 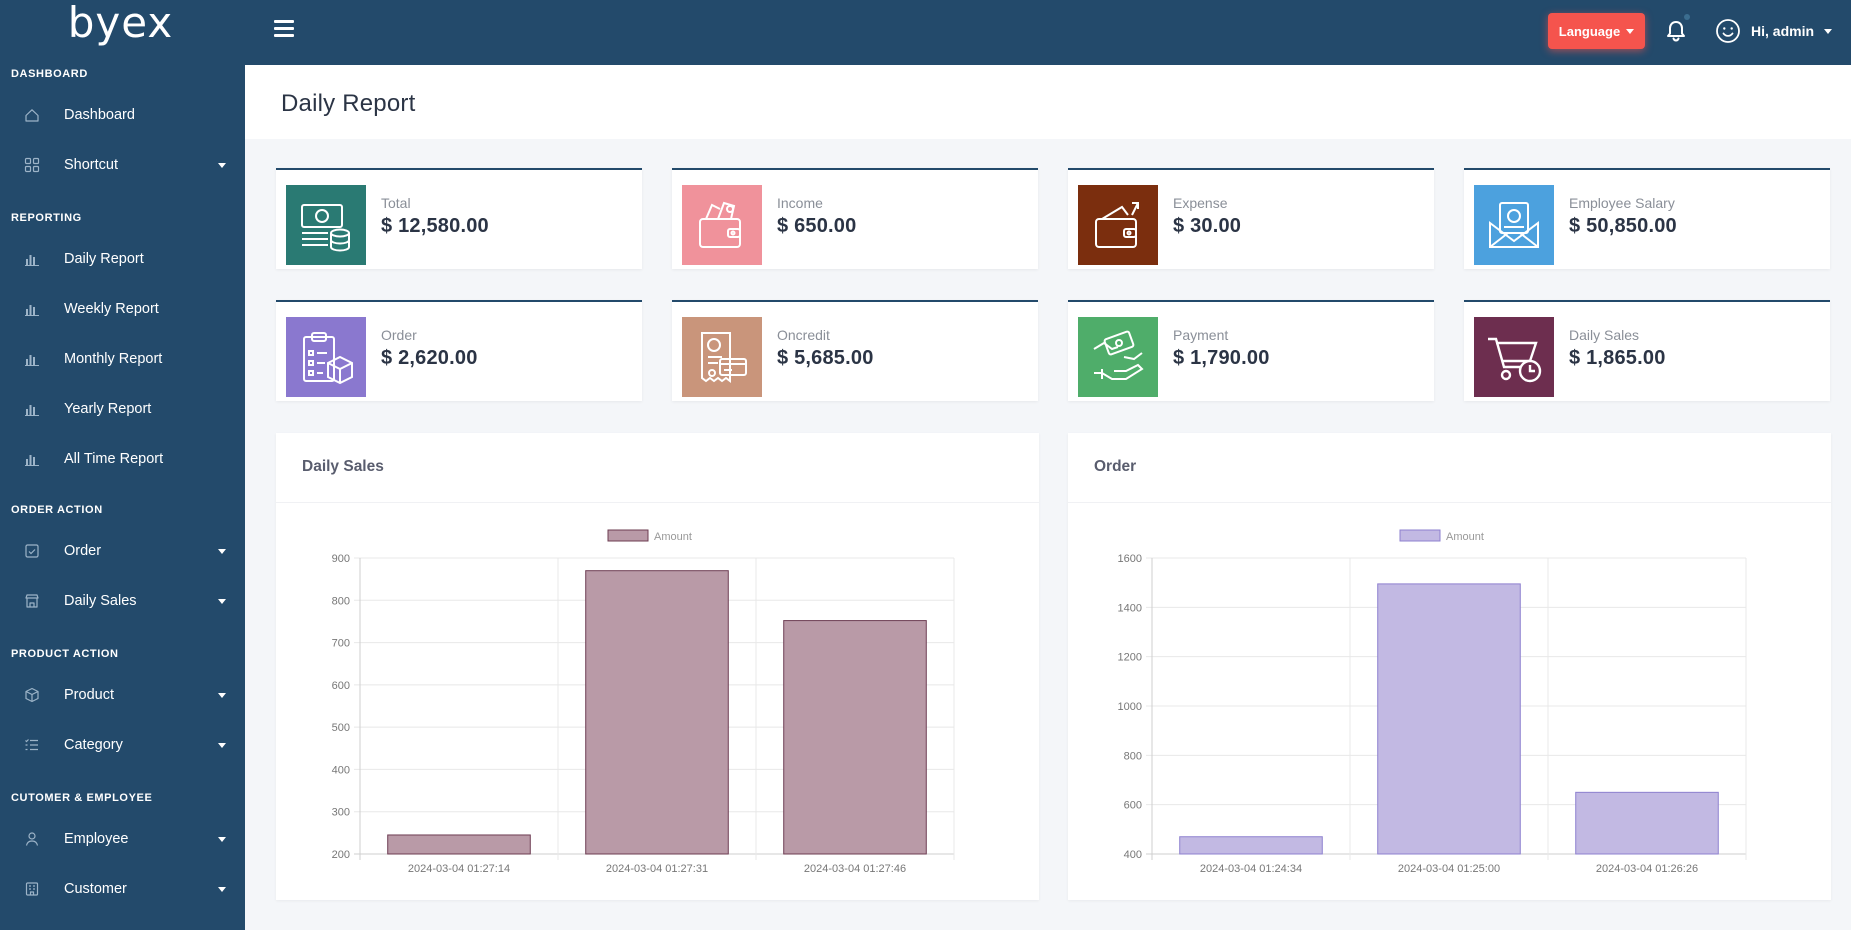 I want to click on sidebar-item-label: Employee, so click(x=96, y=839).